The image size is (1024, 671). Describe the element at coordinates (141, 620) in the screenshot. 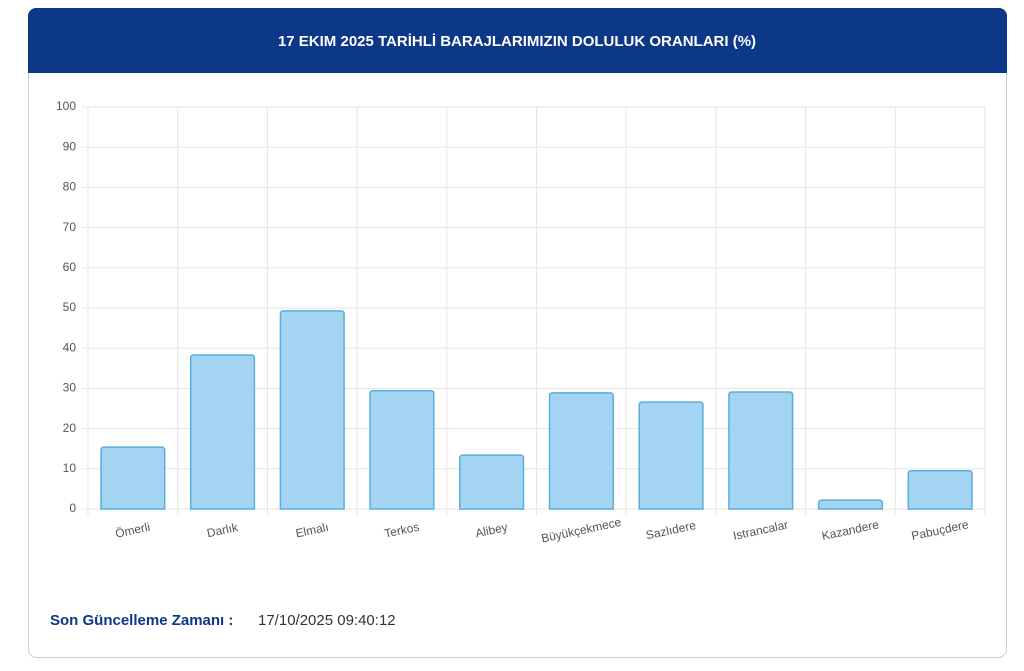

I see `footer-label: Son Güncelleme Zamanı :` at that location.